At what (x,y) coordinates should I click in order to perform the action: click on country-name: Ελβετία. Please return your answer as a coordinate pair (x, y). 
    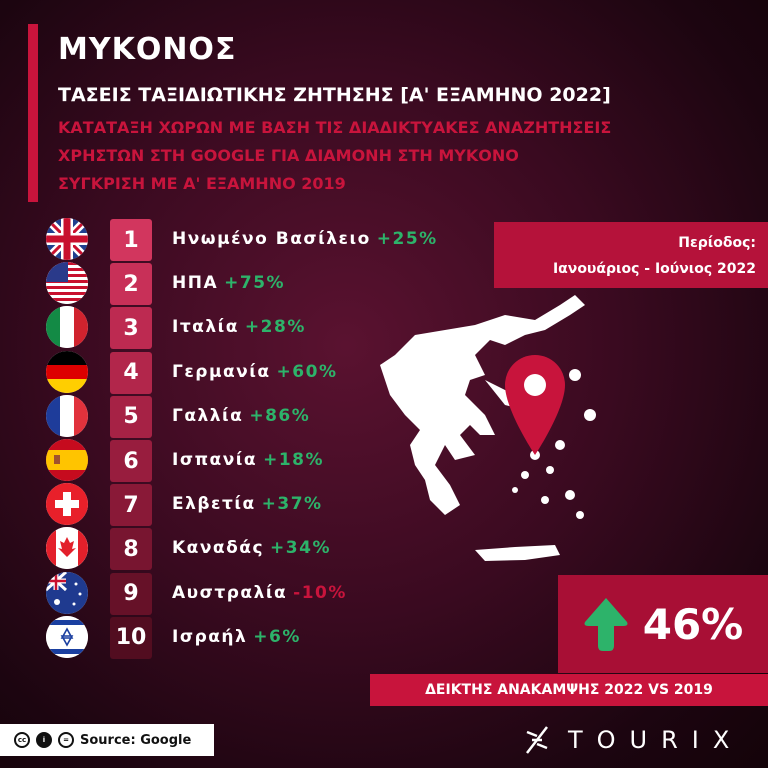
    Looking at the image, I should click on (214, 504).